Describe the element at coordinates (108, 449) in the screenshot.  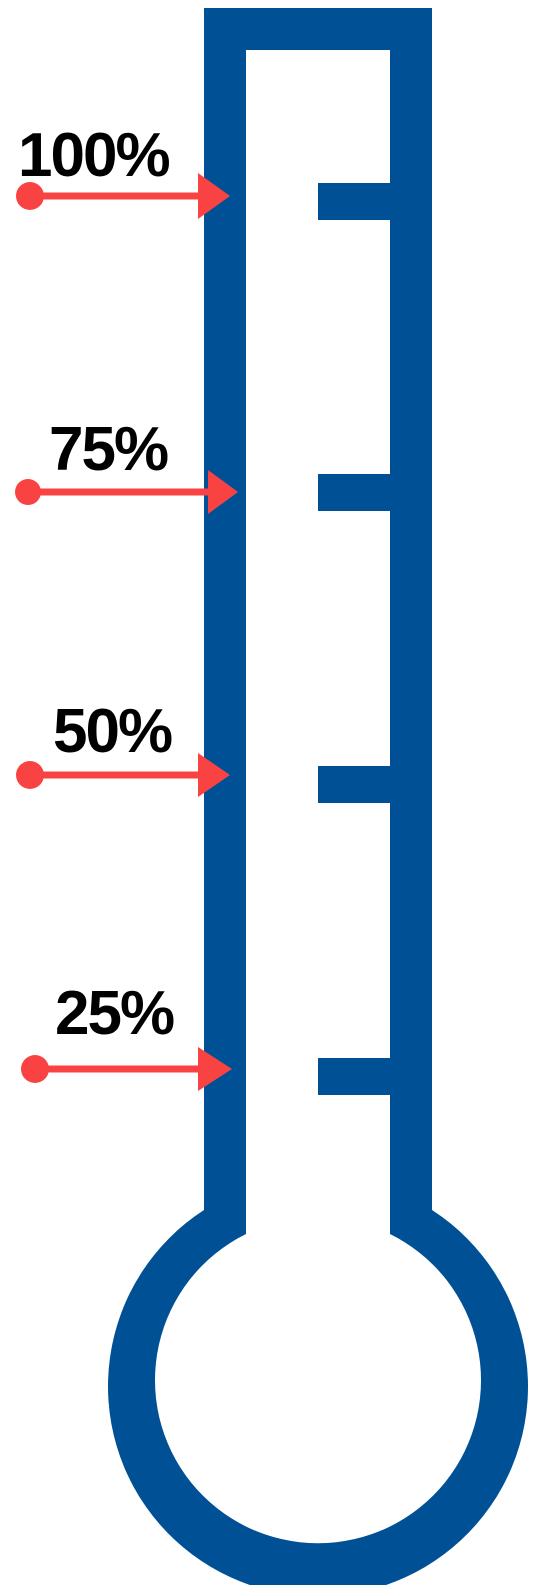
I see `marker-label-75: 75%` at that location.